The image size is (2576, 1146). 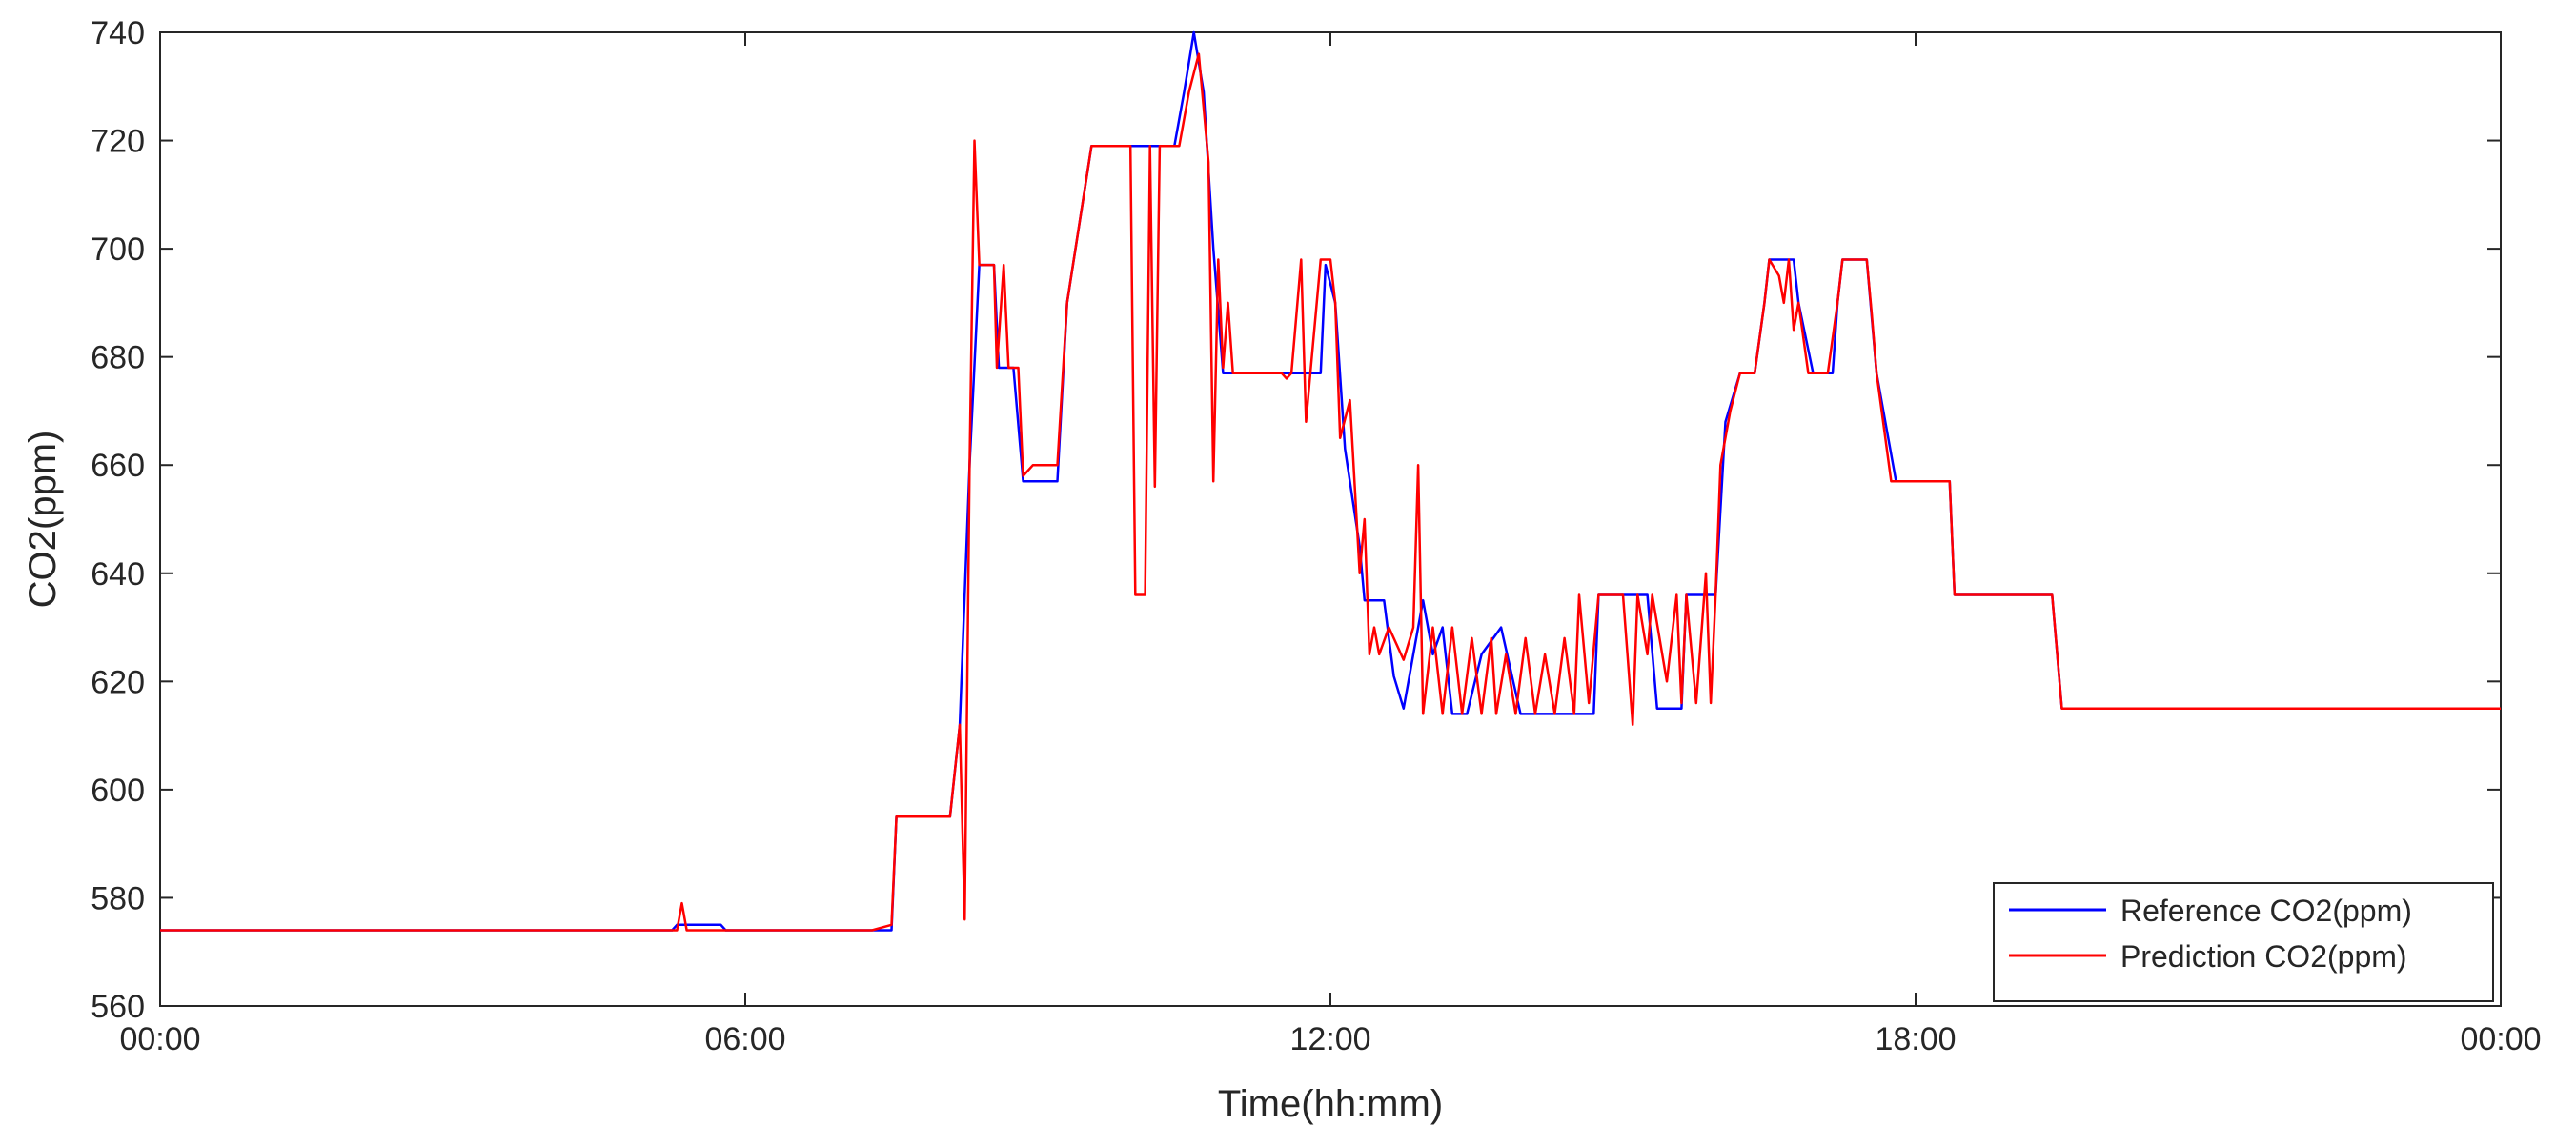 I want to click on x-tick-label: 12:00, so click(x=1329, y=1039).